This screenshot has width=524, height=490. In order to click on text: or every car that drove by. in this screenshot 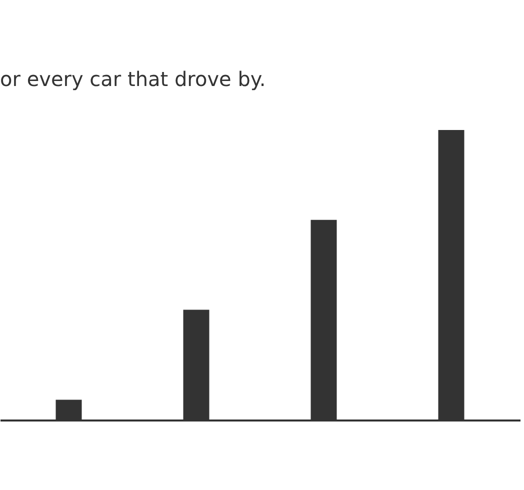, I will do `click(133, 79)`.